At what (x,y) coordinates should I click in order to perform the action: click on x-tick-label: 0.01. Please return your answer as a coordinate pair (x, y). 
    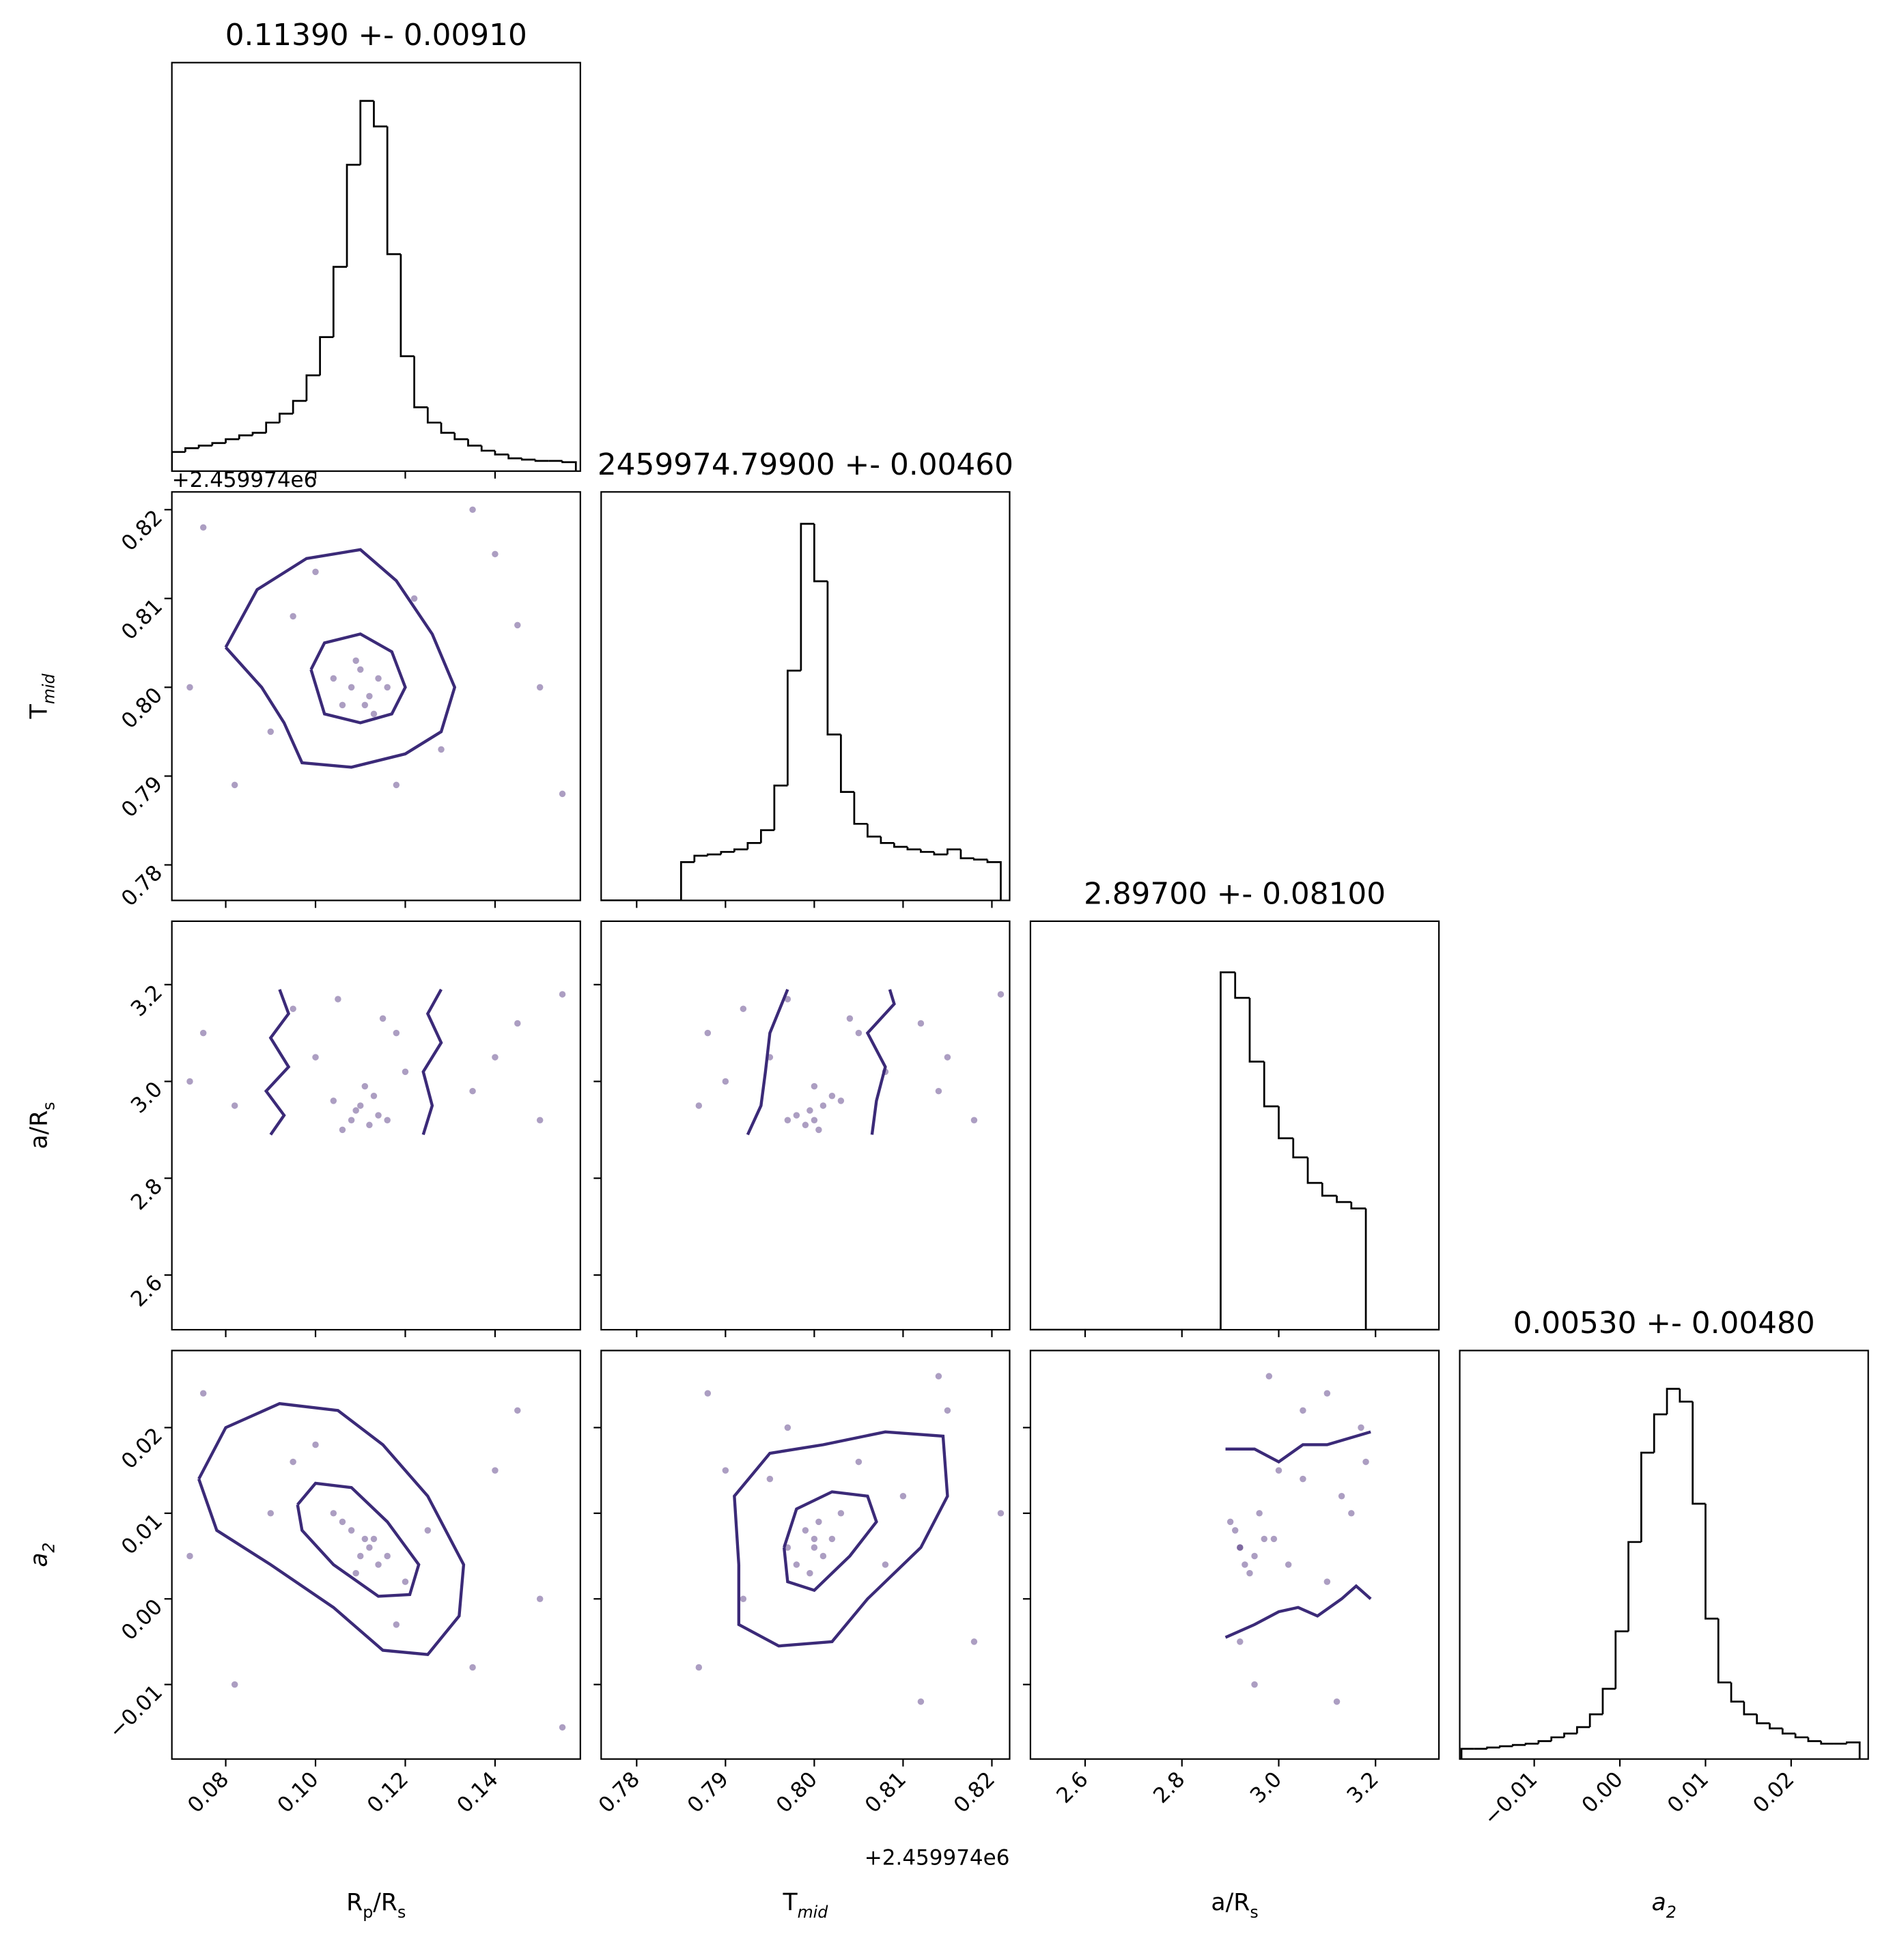
    Looking at the image, I should click on (1688, 1792).